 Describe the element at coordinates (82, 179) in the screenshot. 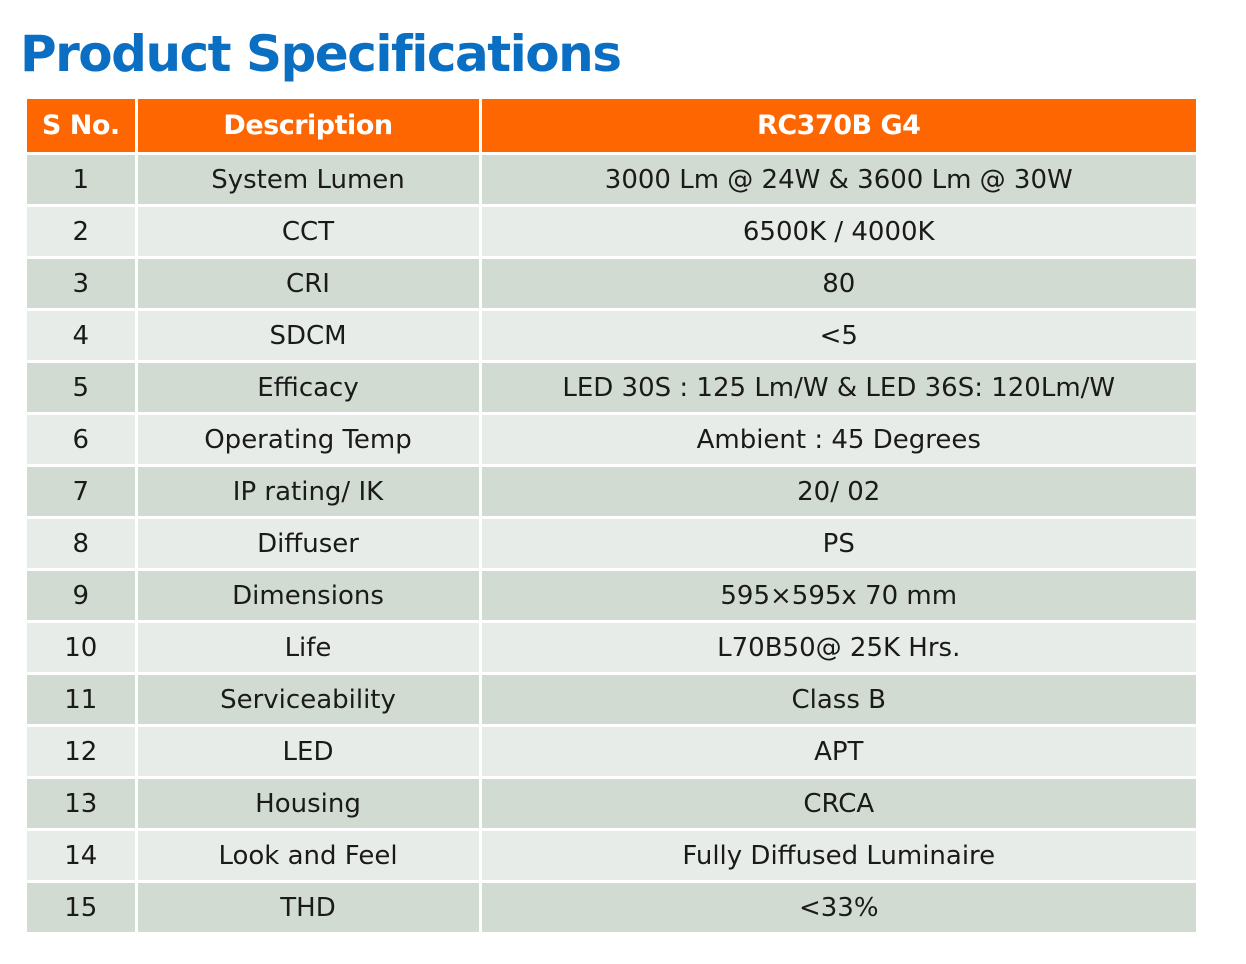

I see `cell-sno: 1` at that location.